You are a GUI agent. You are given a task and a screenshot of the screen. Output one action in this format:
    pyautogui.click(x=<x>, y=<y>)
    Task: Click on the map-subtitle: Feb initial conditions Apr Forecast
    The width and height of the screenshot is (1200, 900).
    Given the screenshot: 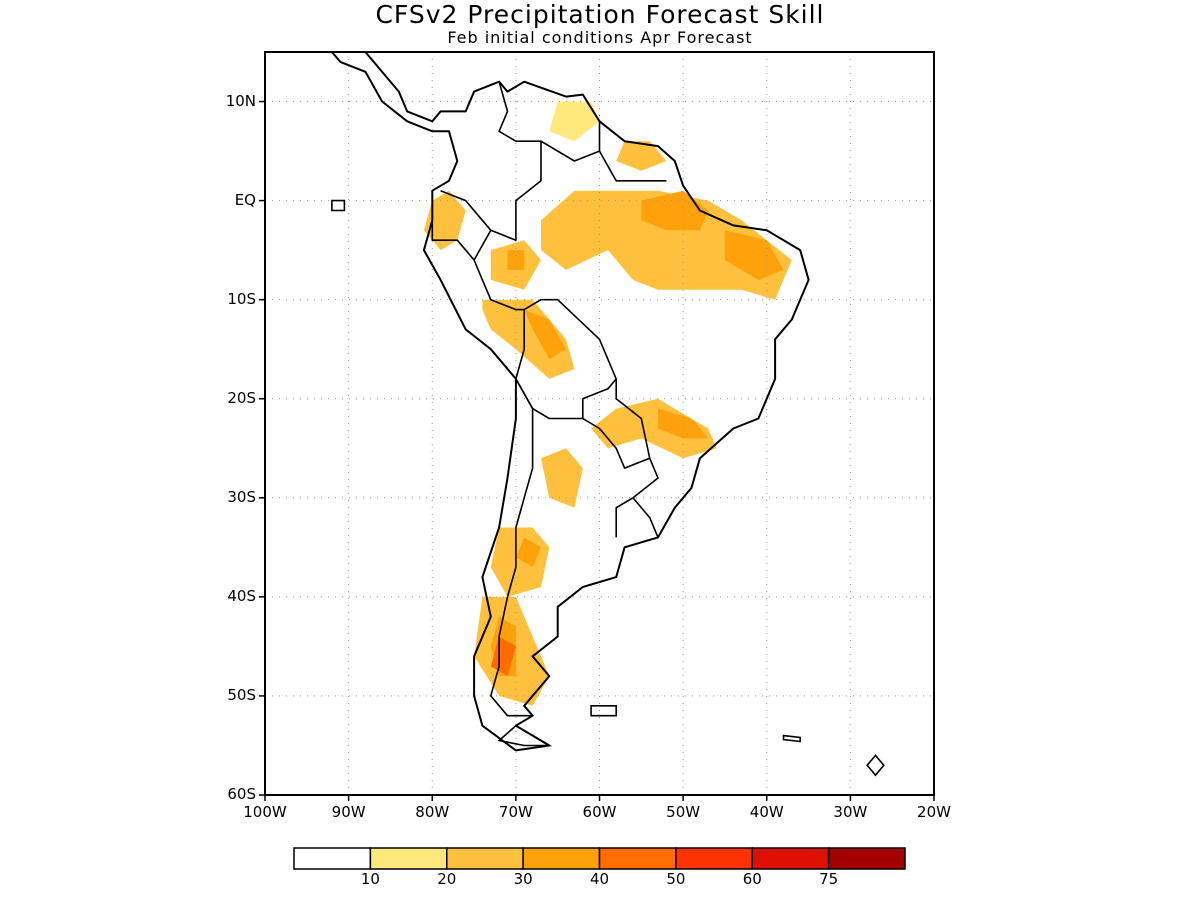 What is the action you would take?
    pyautogui.click(x=600, y=37)
    